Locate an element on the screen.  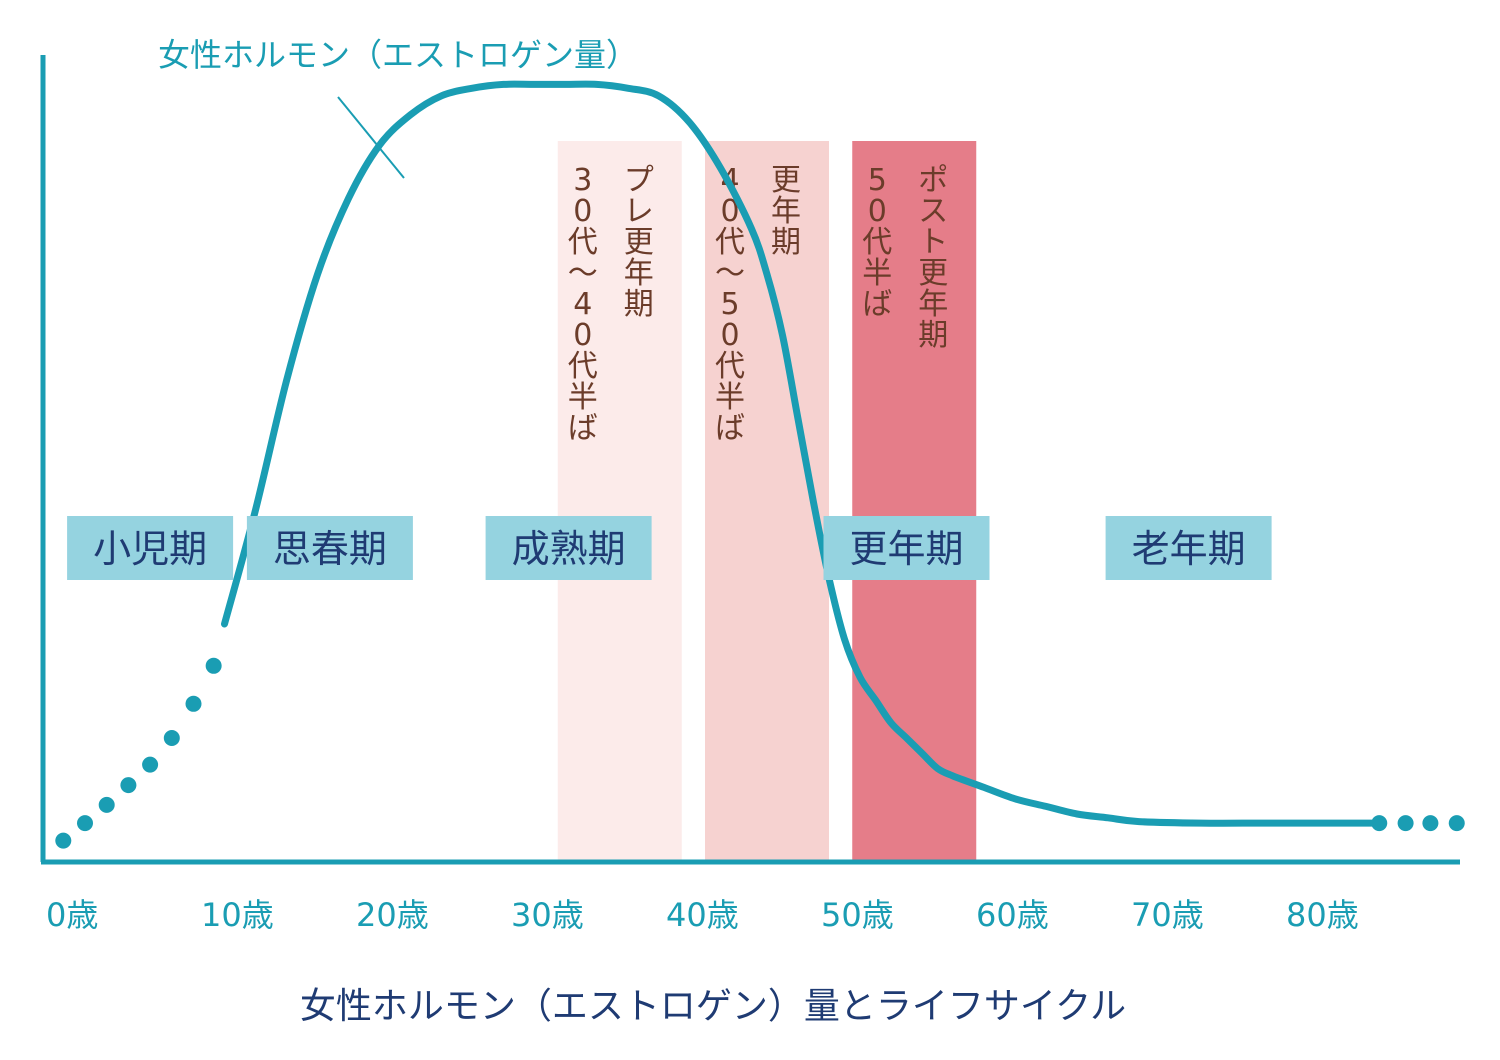
x-tick-label: 60歳 is located at coordinates (1012, 915).